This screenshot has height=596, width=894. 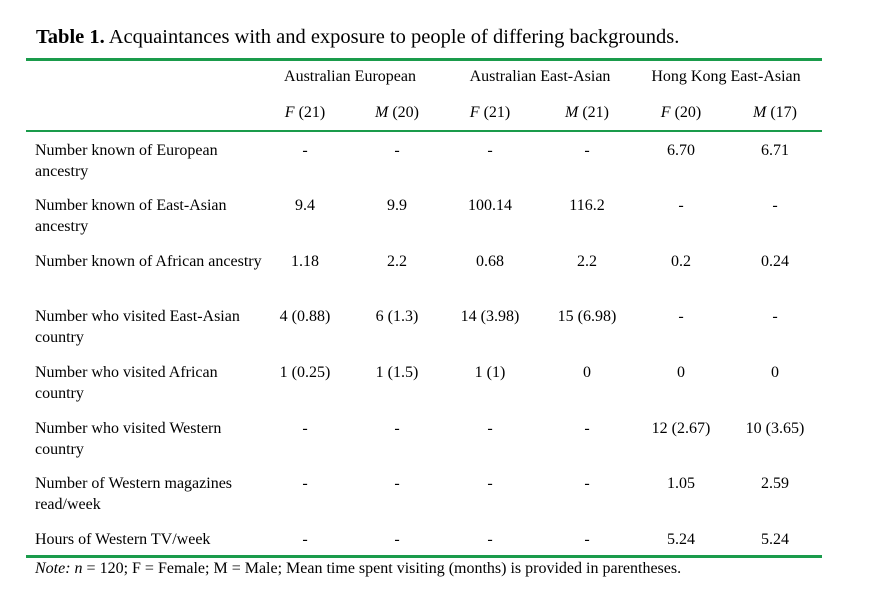 What do you see at coordinates (424, 556) in the screenshot?
I see `bottom-rule` at bounding box center [424, 556].